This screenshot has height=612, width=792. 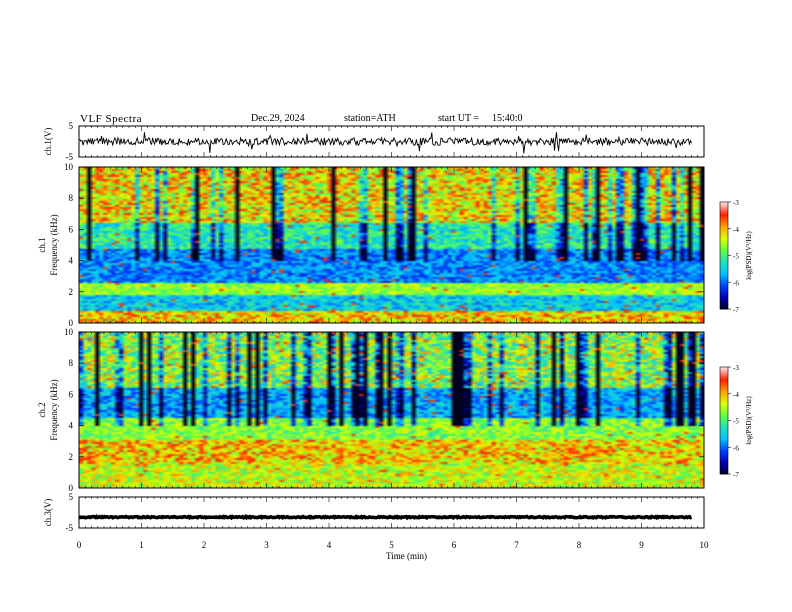 I want to click on ch1-spectrogram-colorbar-label: log(PSD)(V²/Hz), so click(x=749, y=255).